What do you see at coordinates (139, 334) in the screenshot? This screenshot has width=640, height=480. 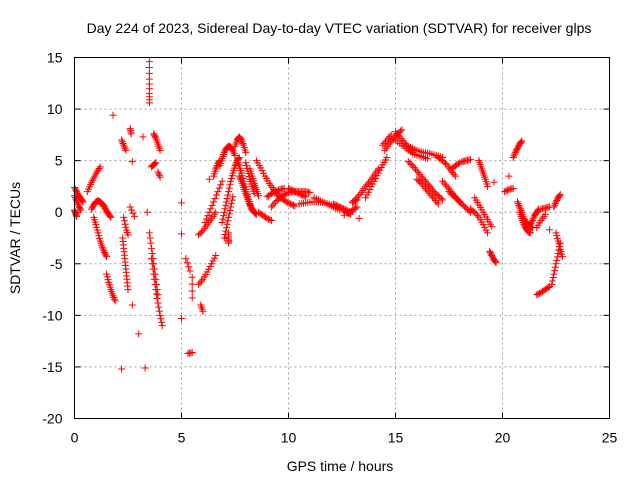 I see `series-arc17` at bounding box center [139, 334].